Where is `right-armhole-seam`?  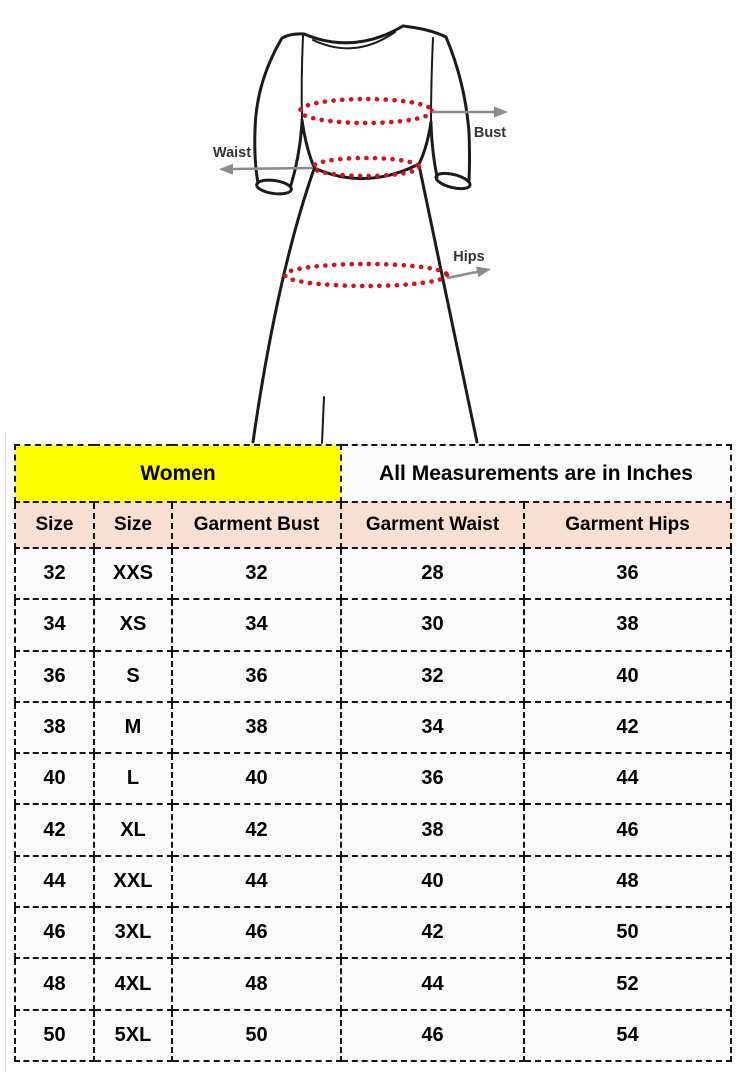 right-armhole-seam is located at coordinates (432, 80).